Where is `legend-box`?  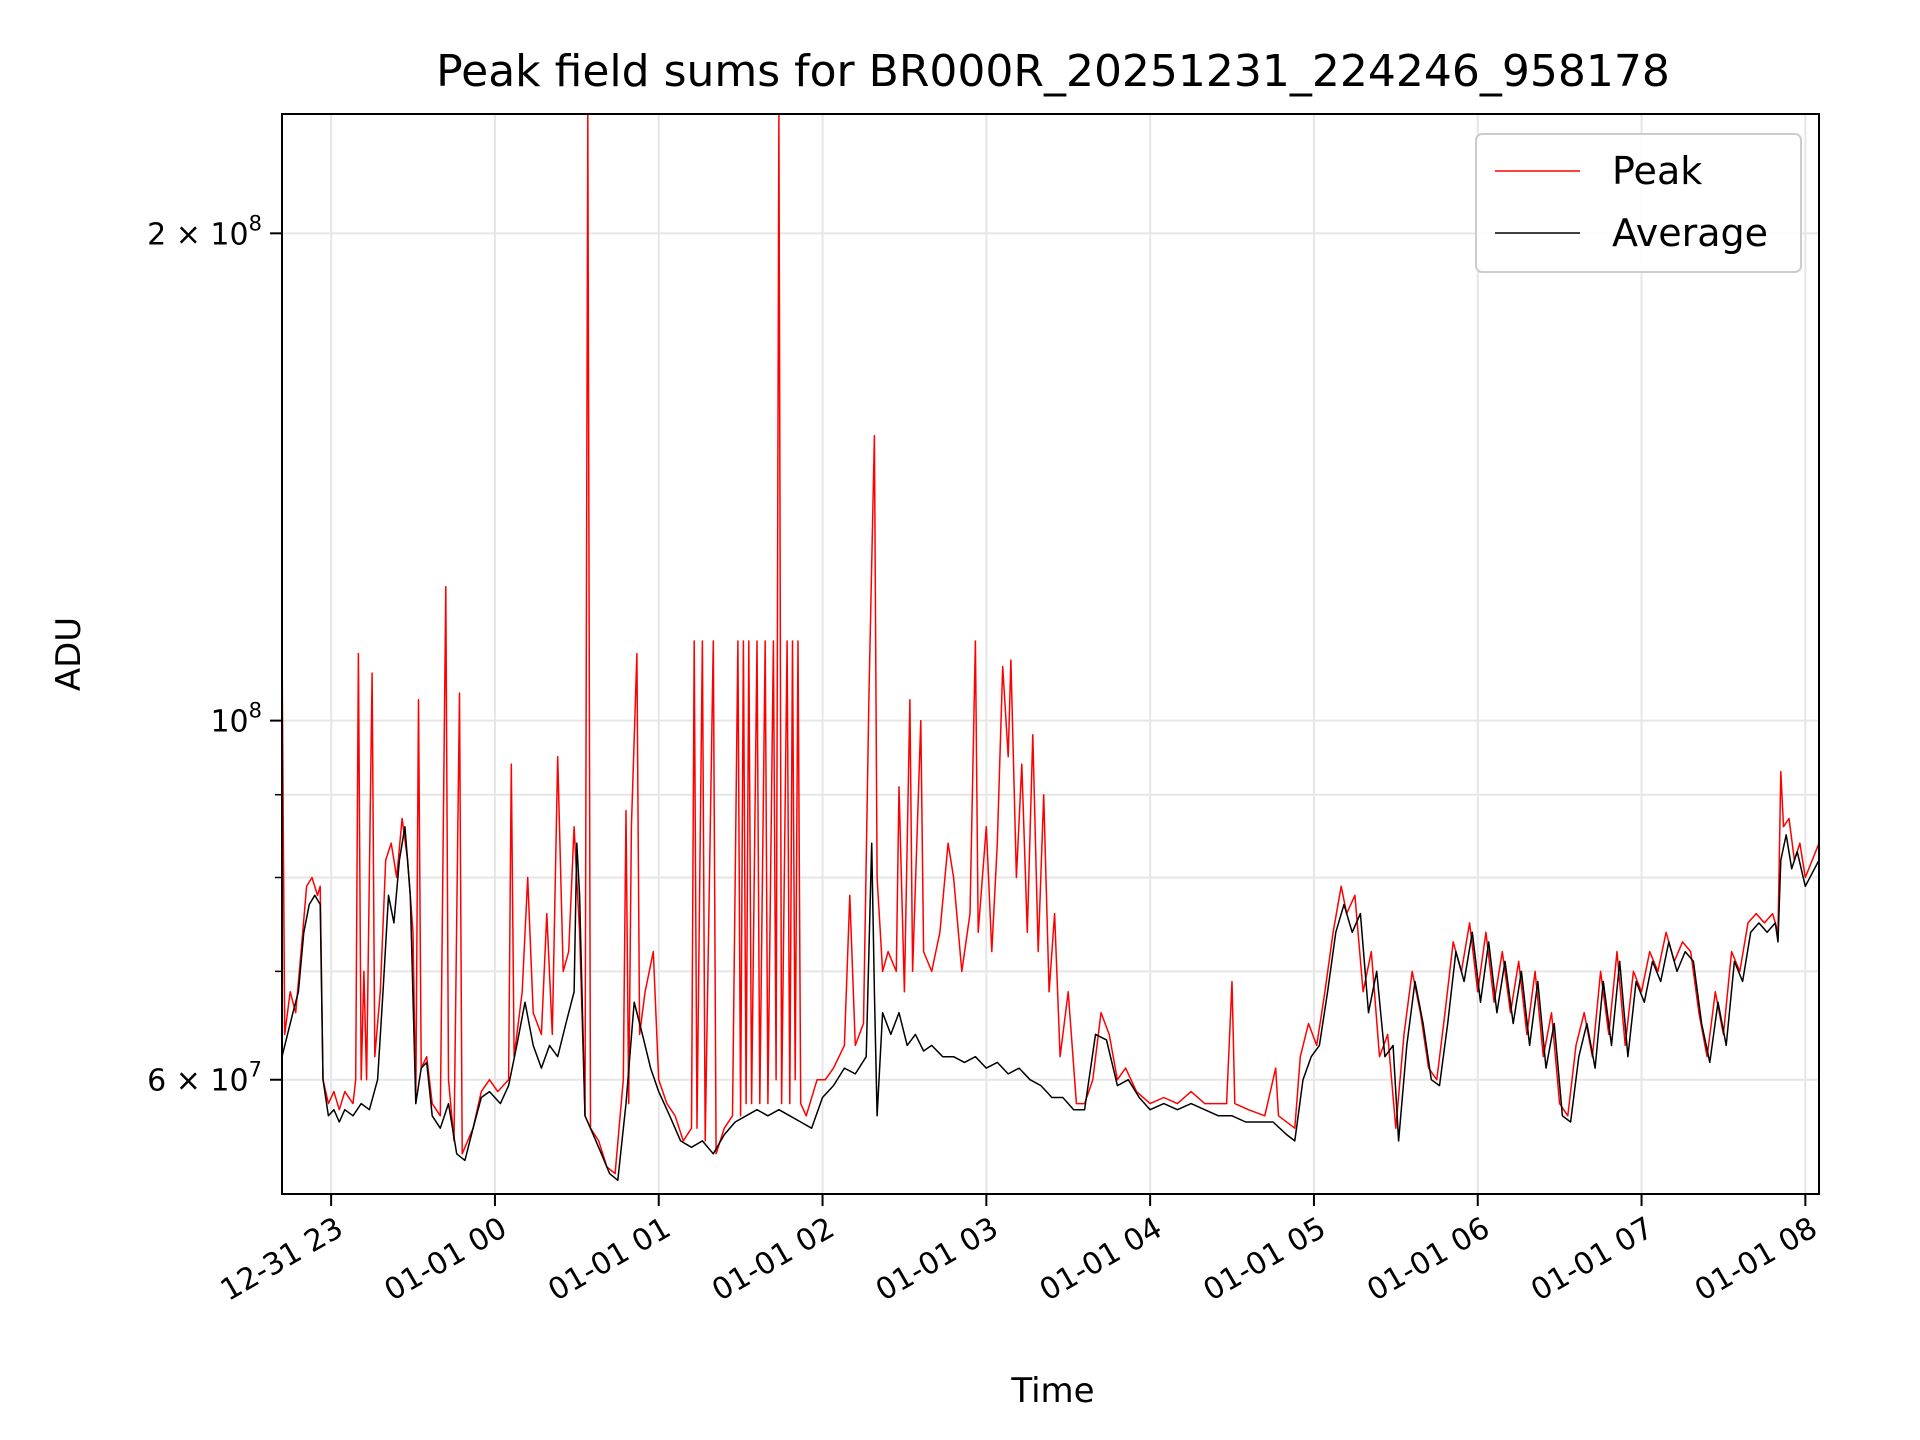
legend-box is located at coordinates (1638, 203).